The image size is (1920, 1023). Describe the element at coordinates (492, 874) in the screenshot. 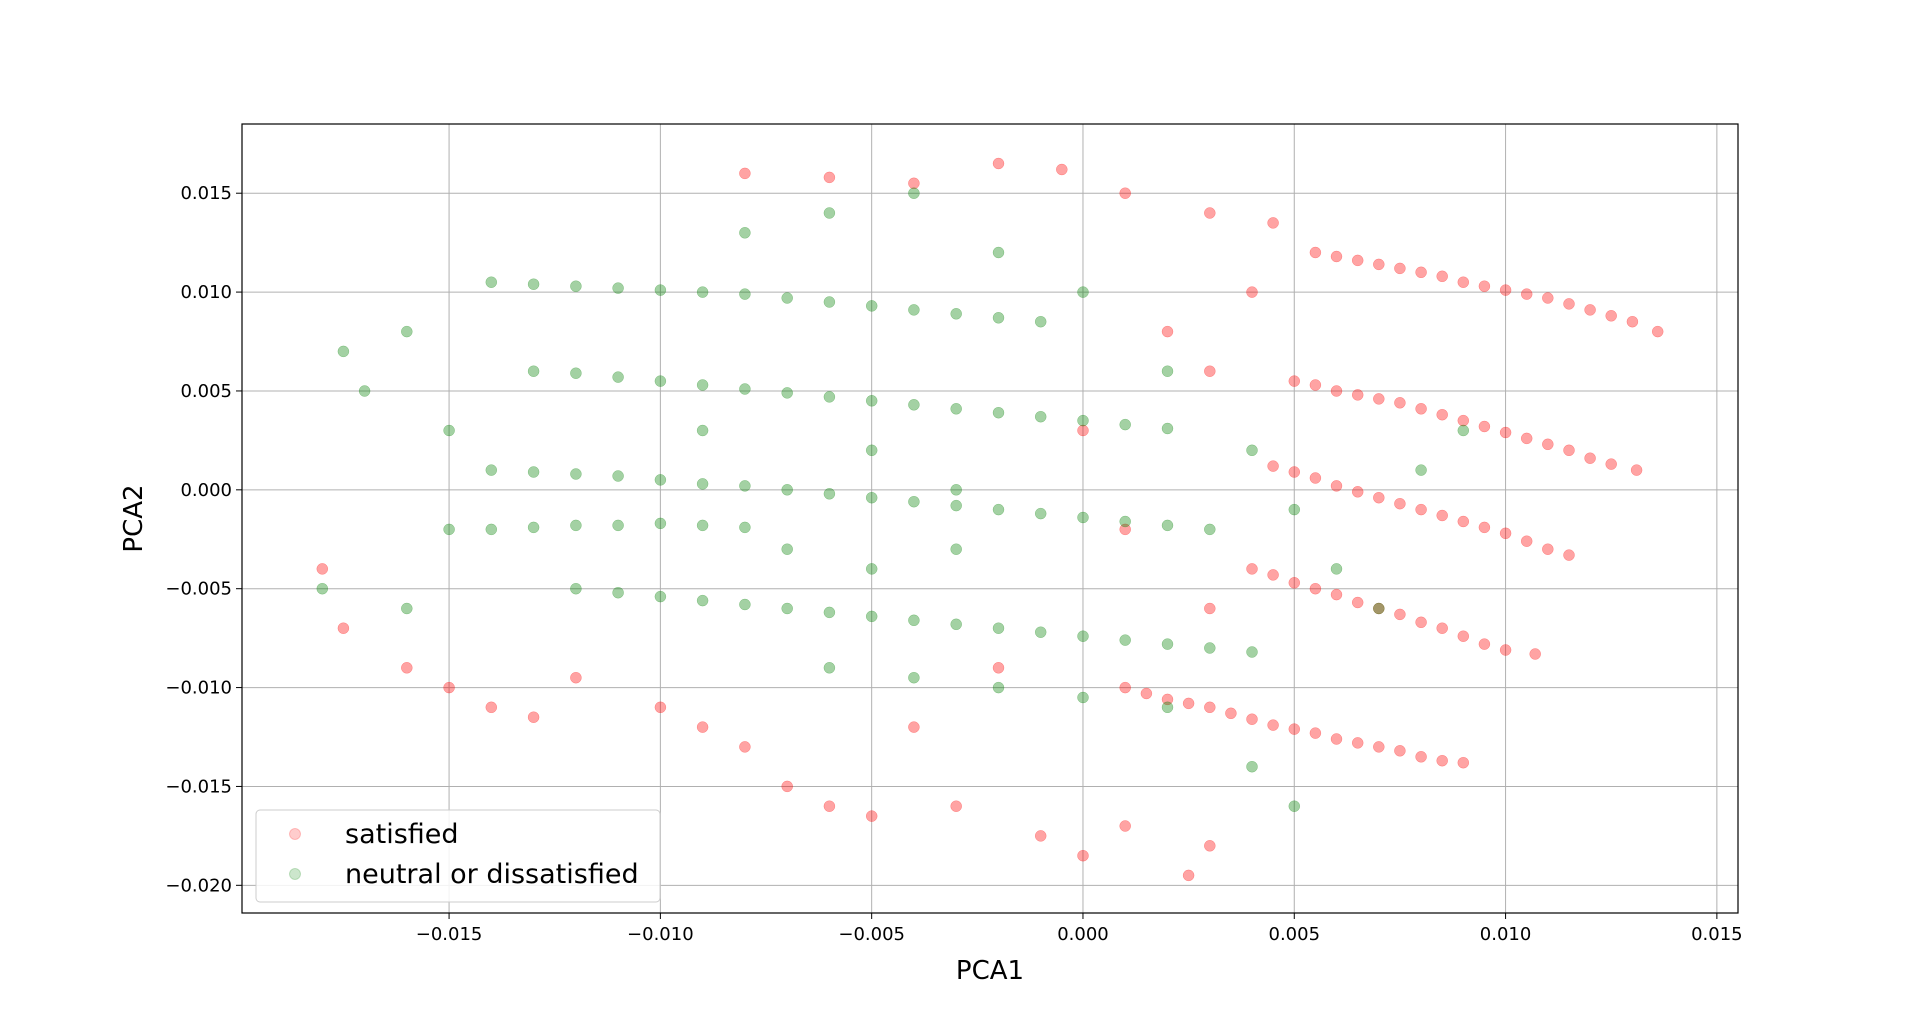

I see `legend-label-neutral-or-dissatisfied: neutral or dissatisfied` at that location.